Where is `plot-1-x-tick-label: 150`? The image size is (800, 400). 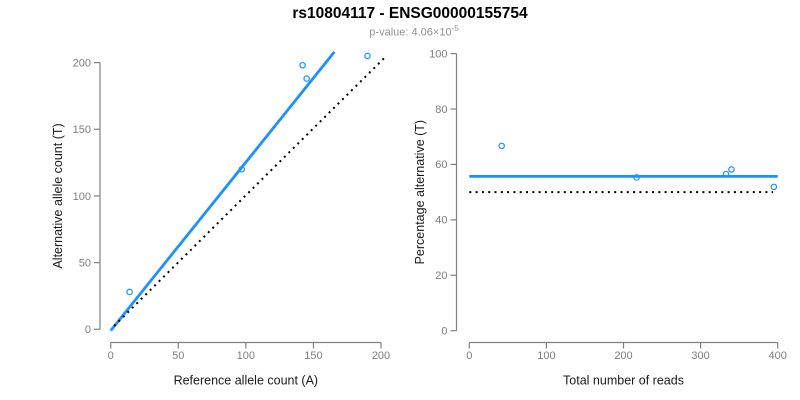
plot-1-x-tick-label: 150 is located at coordinates (313, 356).